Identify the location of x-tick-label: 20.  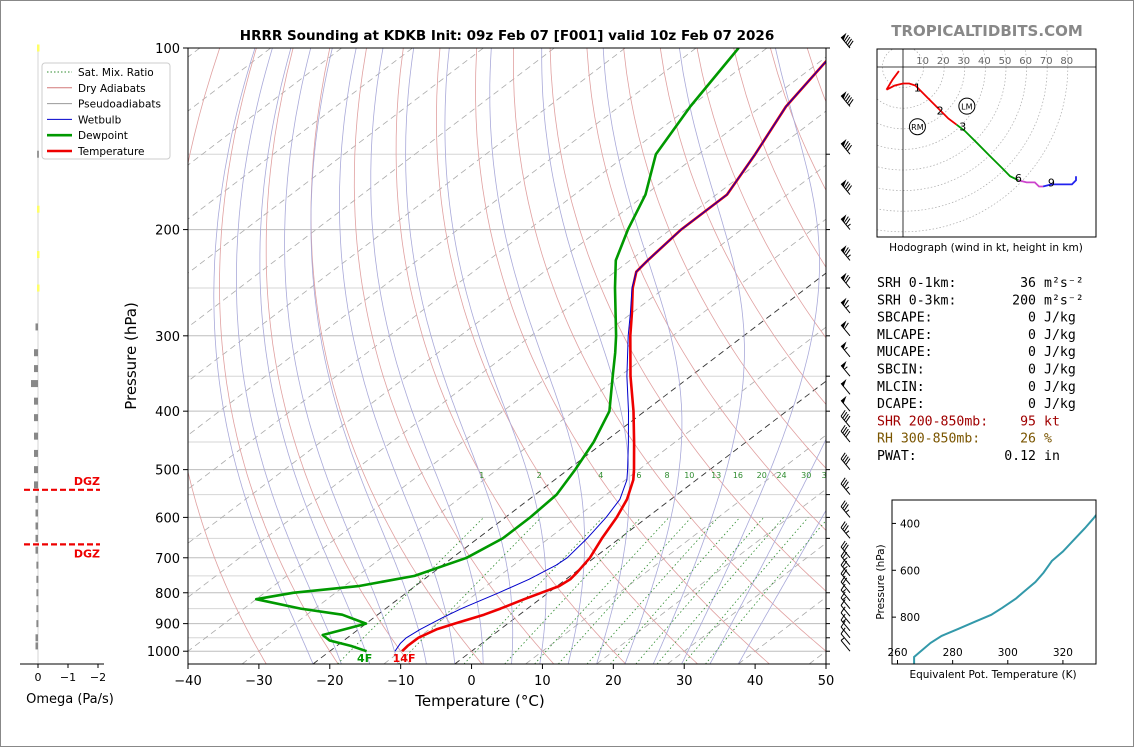
(613, 681).